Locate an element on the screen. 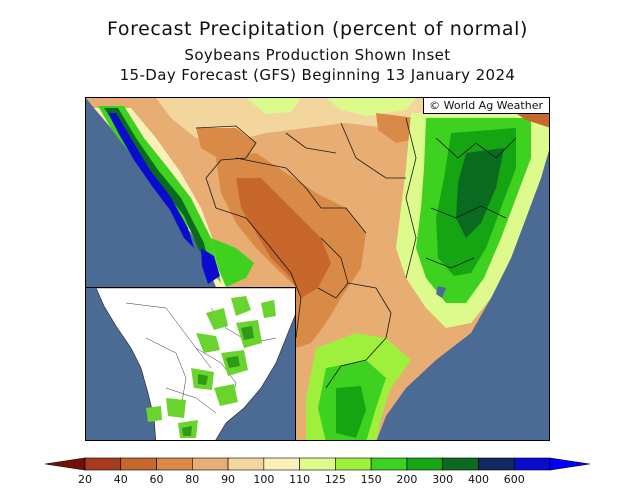 The image size is (635, 495). legend-label-200: 200 is located at coordinates (407, 479).